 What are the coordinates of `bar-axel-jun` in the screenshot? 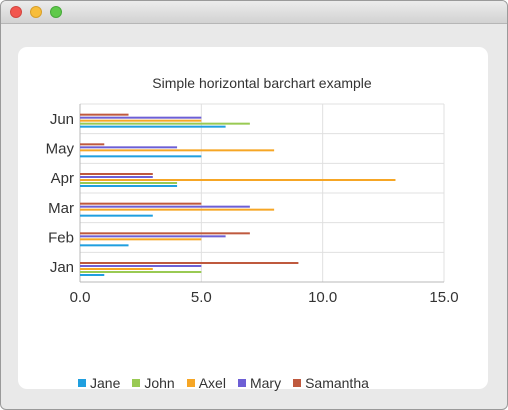 It's located at (141, 120).